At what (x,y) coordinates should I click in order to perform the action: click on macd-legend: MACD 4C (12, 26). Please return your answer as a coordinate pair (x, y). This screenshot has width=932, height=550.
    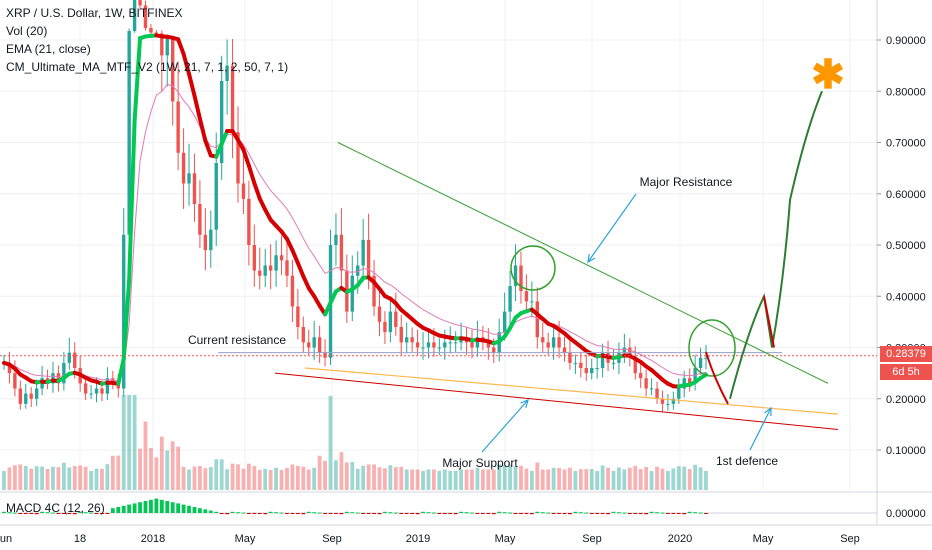
    Looking at the image, I should click on (55, 508).